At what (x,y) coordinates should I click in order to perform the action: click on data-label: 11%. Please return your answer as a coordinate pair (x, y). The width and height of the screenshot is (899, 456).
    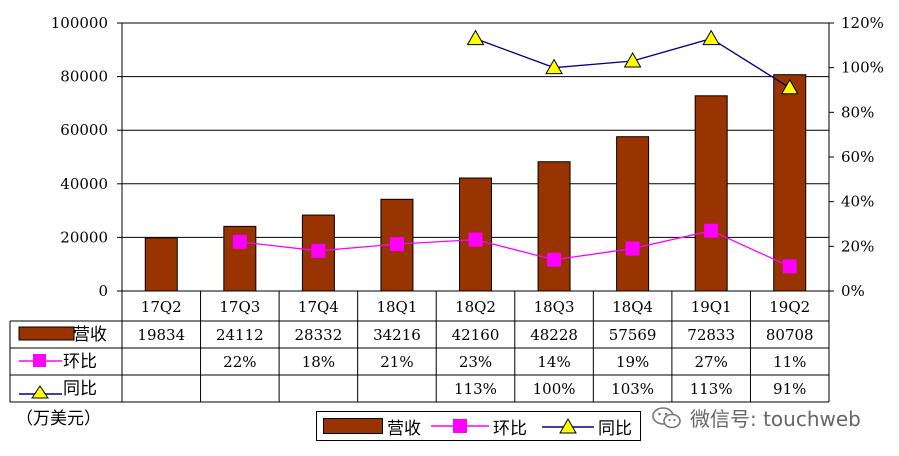
    Looking at the image, I should click on (789, 362).